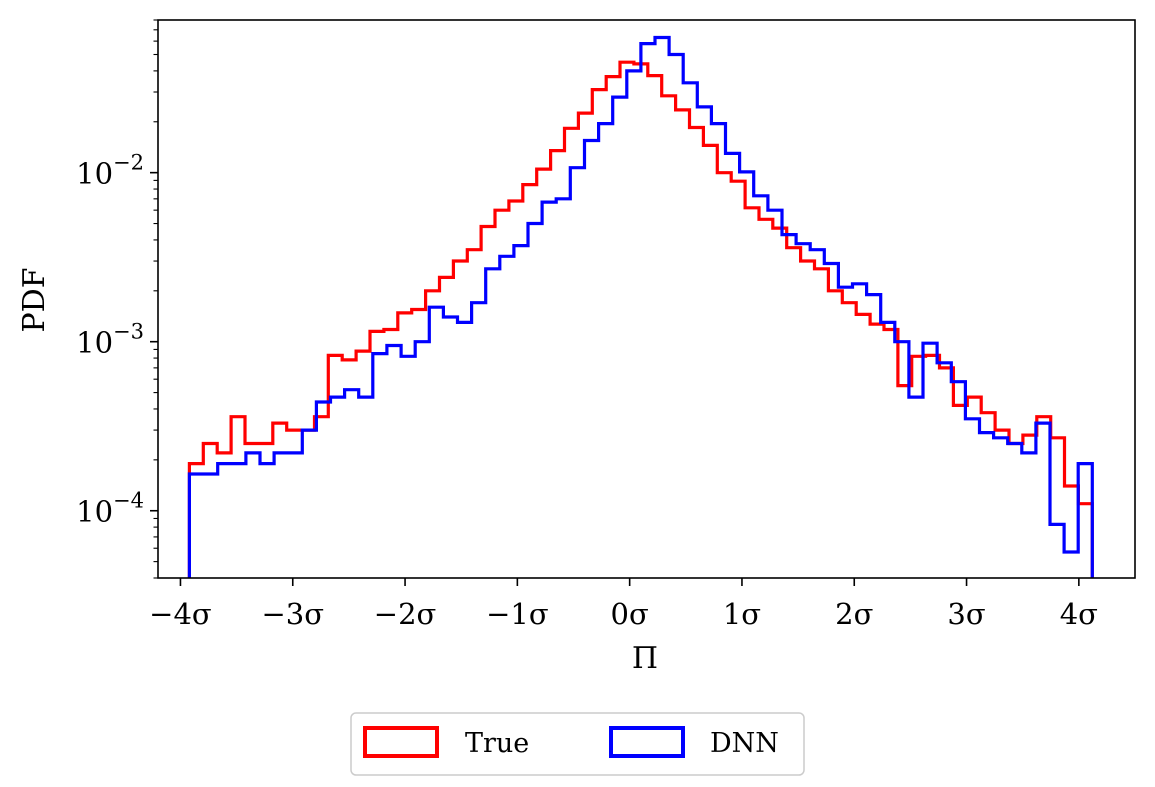 The height and width of the screenshot is (787, 1155). What do you see at coordinates (34, 299) in the screenshot?
I see `y-axis-title: PDF` at bounding box center [34, 299].